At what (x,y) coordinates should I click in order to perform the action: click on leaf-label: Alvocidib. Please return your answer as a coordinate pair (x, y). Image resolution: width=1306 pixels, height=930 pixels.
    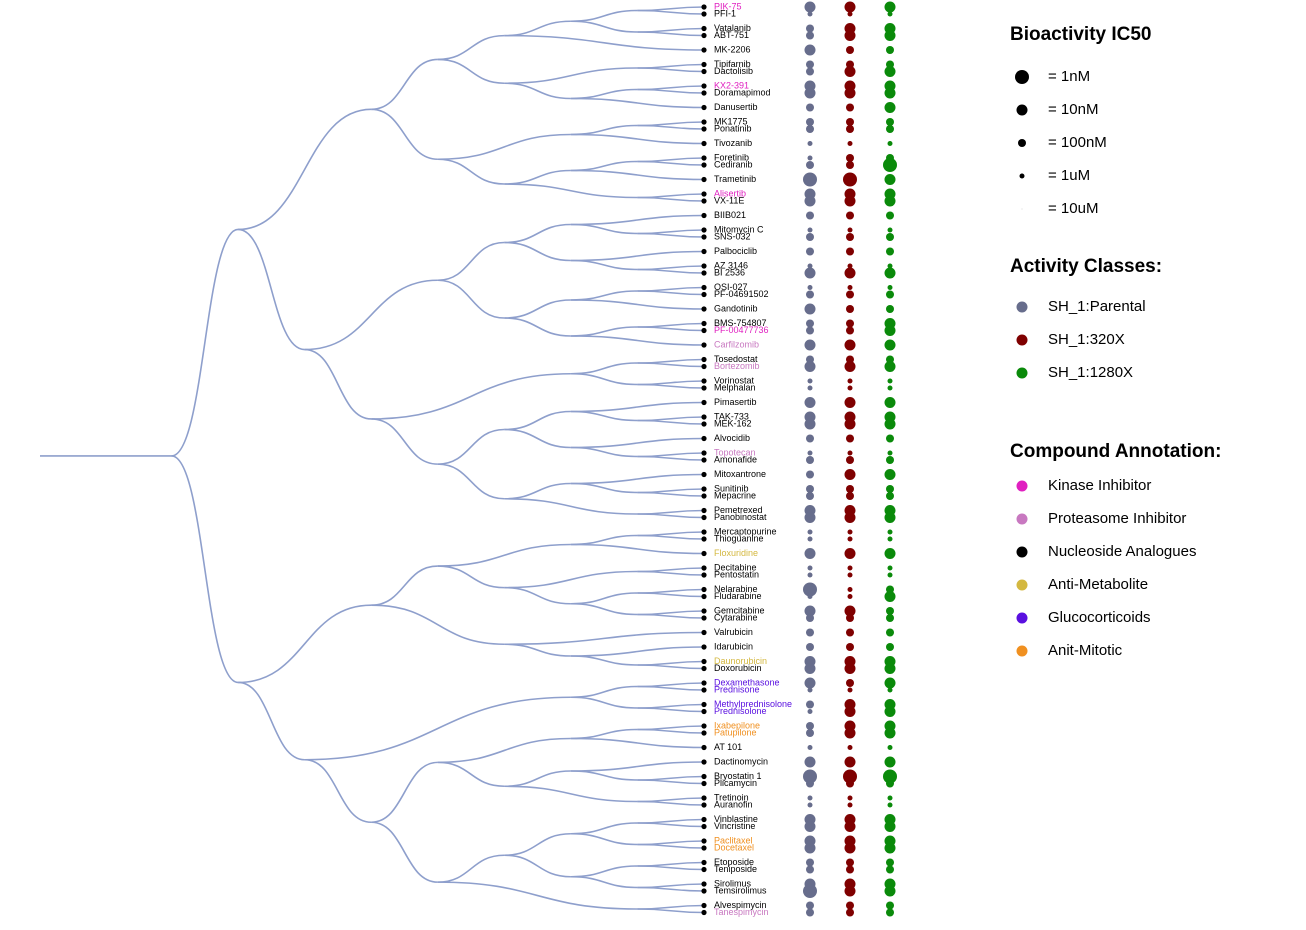
    Looking at the image, I should click on (732, 438).